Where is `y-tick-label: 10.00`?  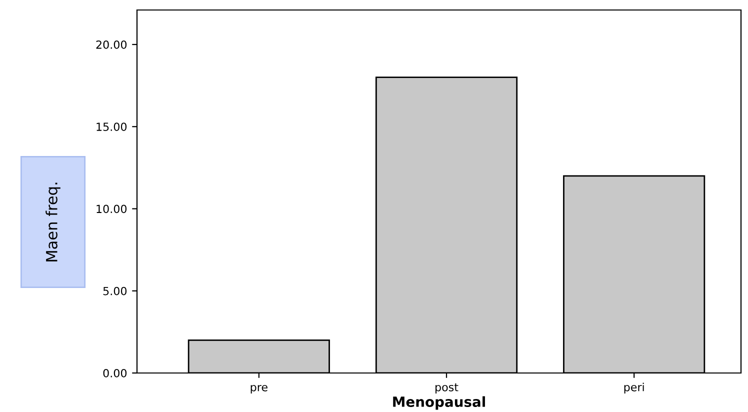
y-tick-label: 10.00 is located at coordinates (111, 209).